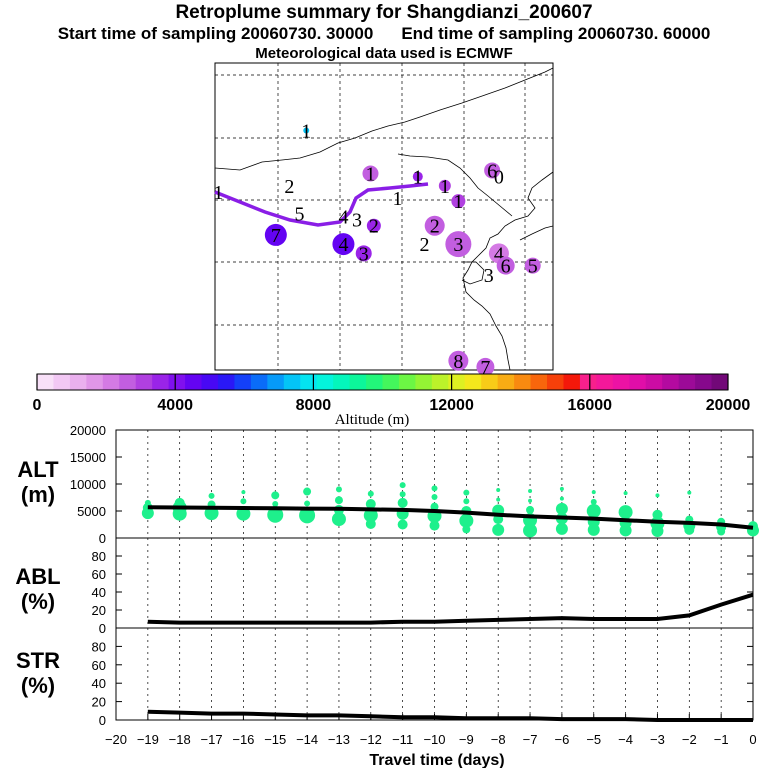 Image resolution: width=768 pixels, height=768 pixels. Describe the element at coordinates (314, 405) in the screenshot. I see `colorbar-tick-label: 8000` at that location.